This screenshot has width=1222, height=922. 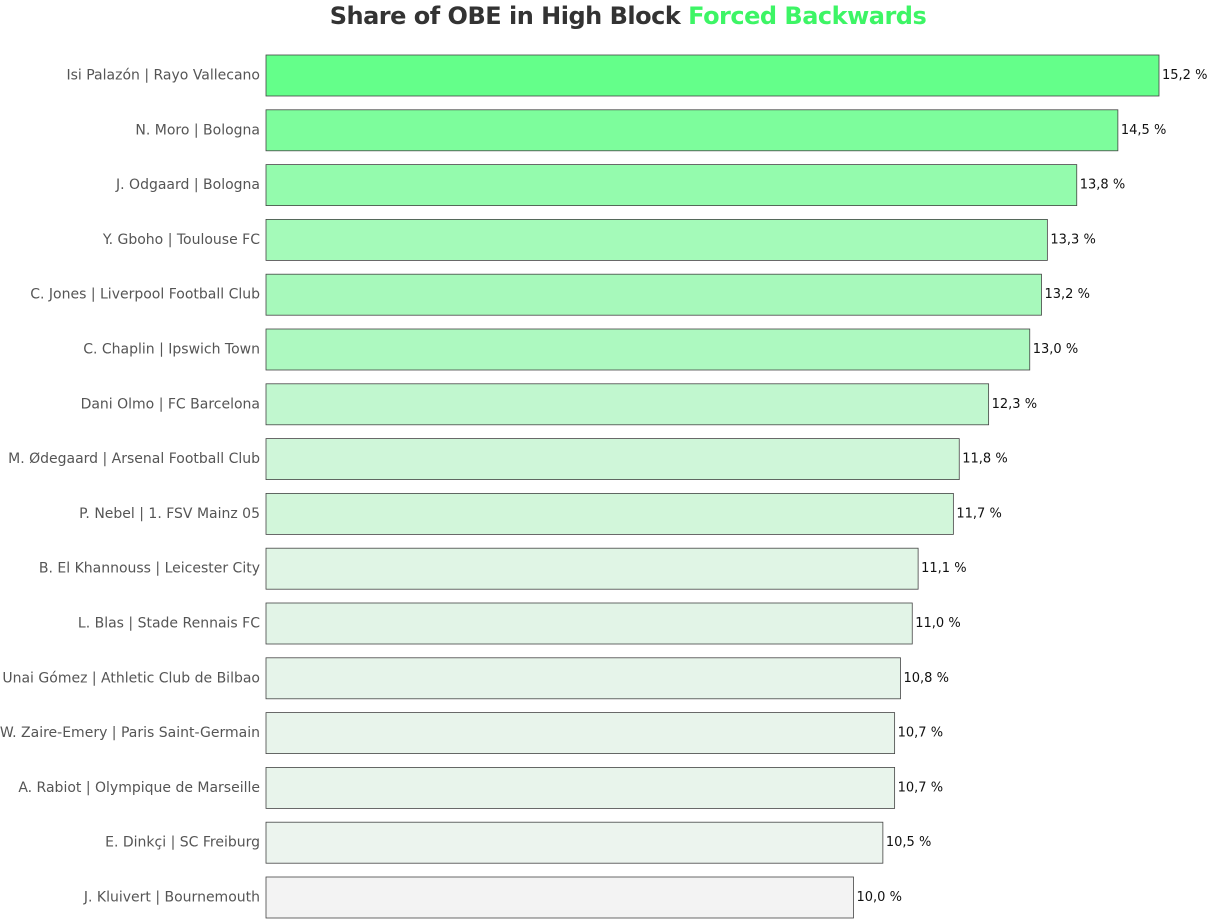 I want to click on category-label: Dani Olmo | FC Barcelona, so click(x=170, y=404).